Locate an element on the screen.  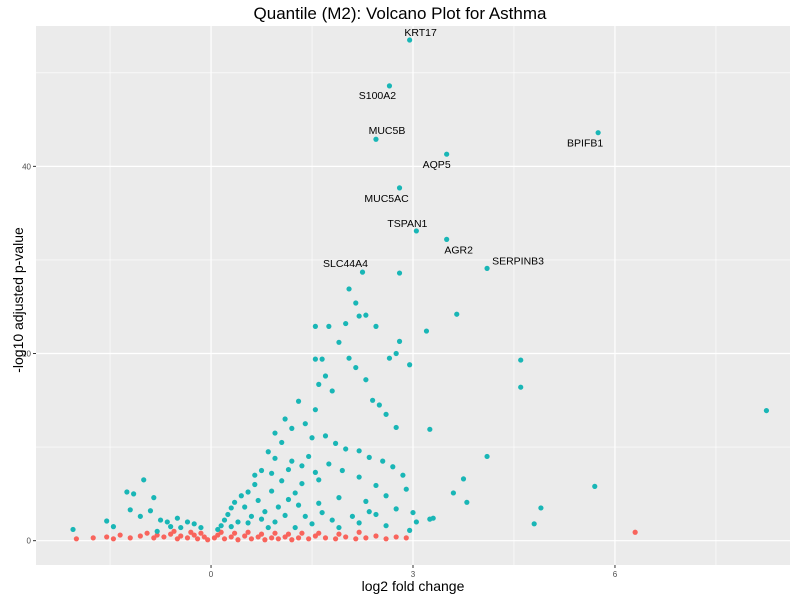
y-axis-label: -log10 adjusted p-value is located at coordinates (18, 300).